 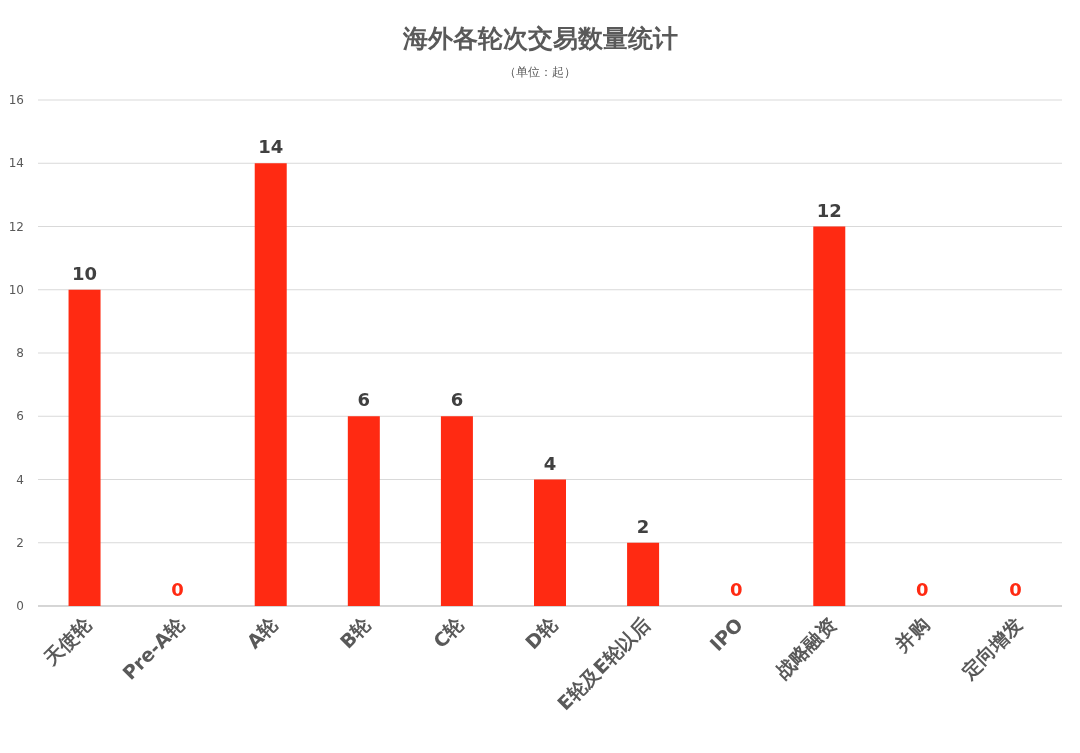 What do you see at coordinates (16, 289) in the screenshot?
I see `y-tick: 10` at bounding box center [16, 289].